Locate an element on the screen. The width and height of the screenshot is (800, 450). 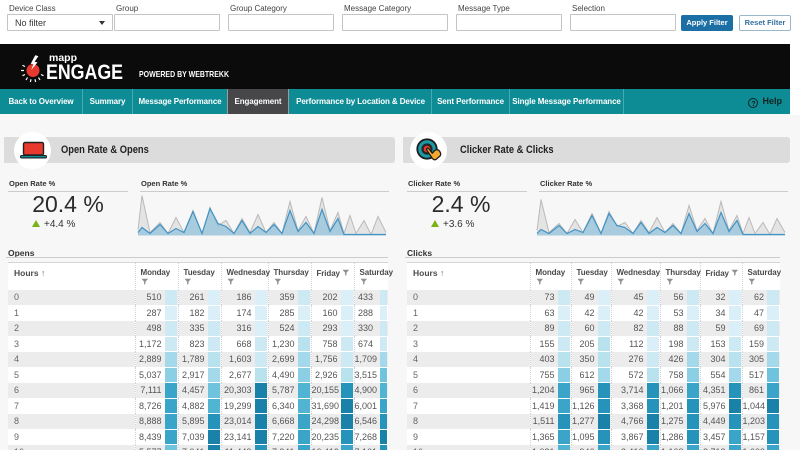
svg-text: mapp is located at coordinates (63, 58).